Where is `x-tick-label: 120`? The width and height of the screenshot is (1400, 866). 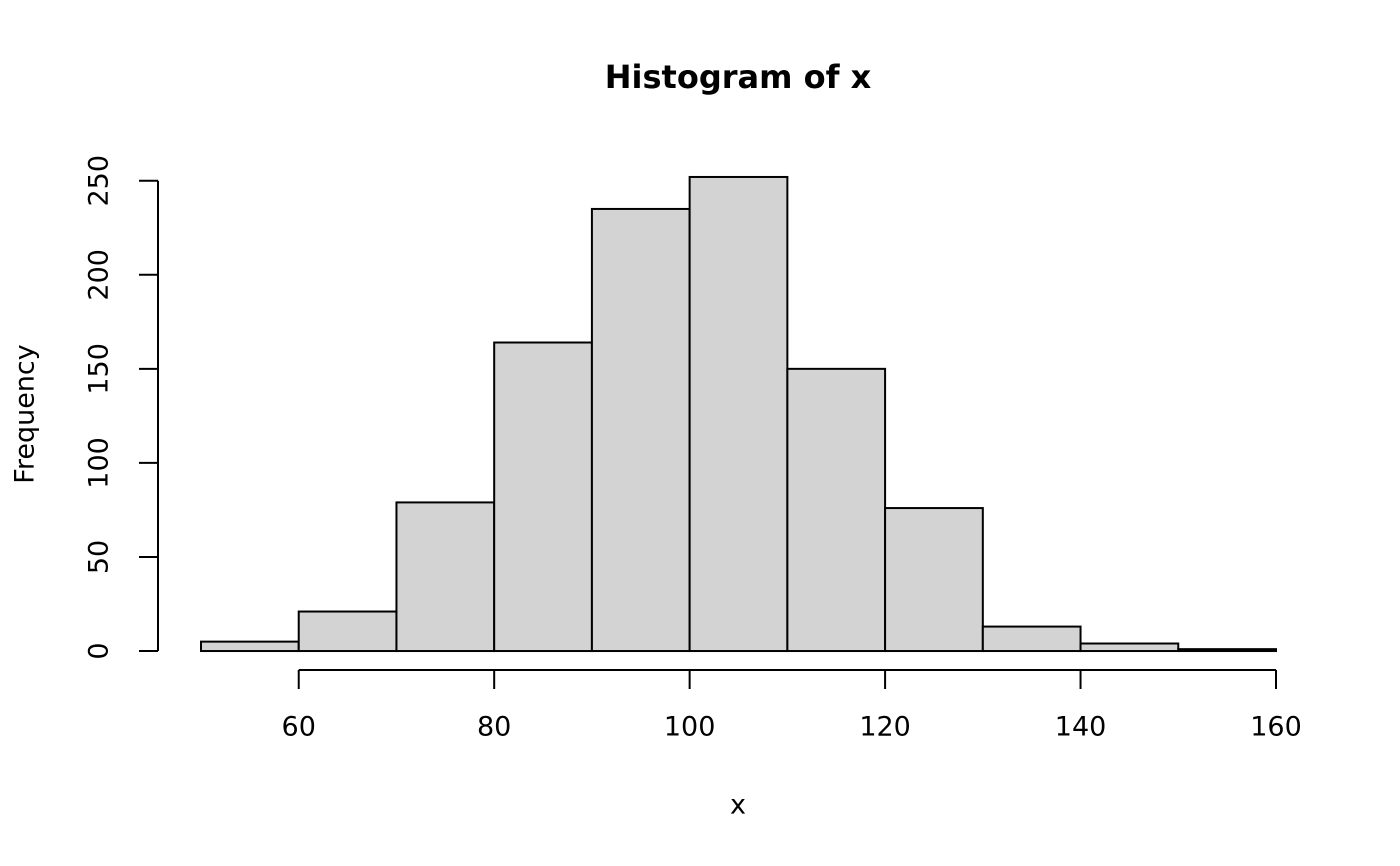
x-tick-label: 120 is located at coordinates (885, 727).